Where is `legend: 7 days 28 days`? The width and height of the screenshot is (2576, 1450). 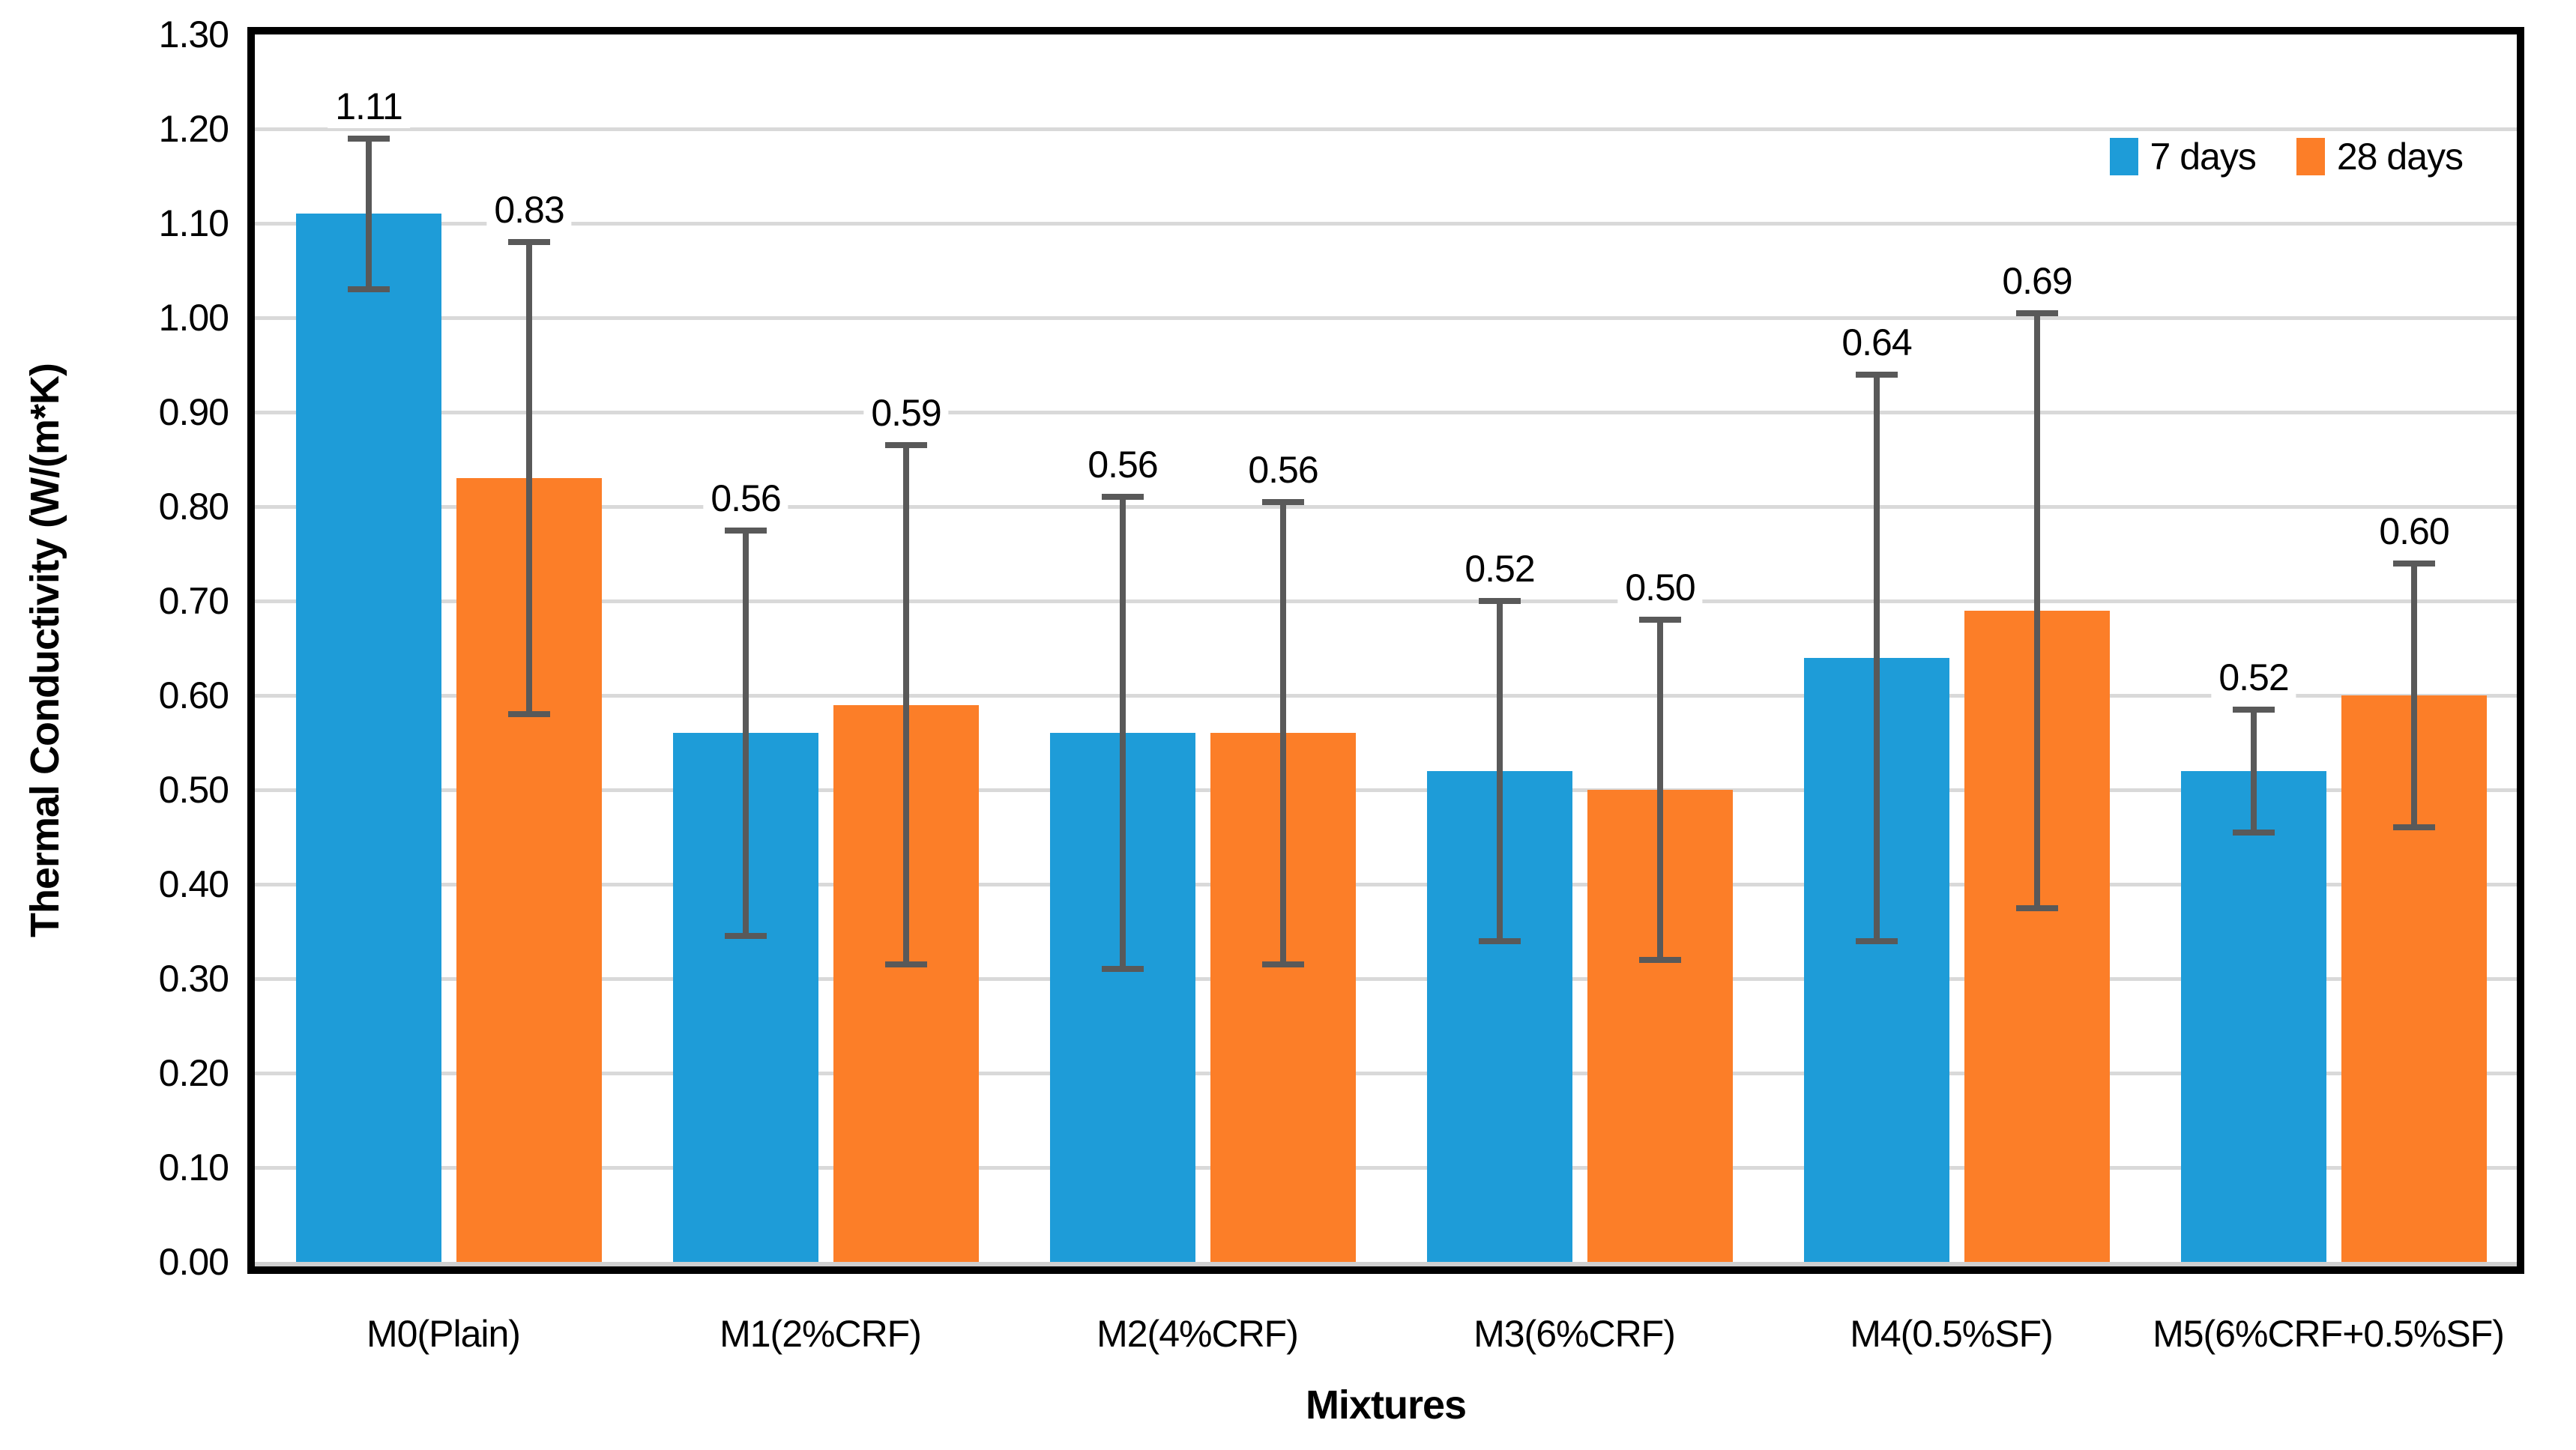 legend: 7 days 28 days is located at coordinates (2286, 156).